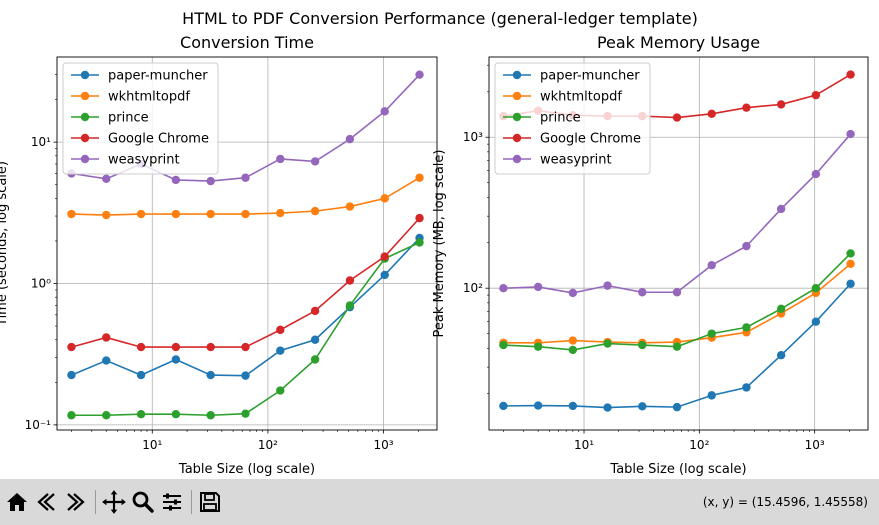  I want to click on legend-label: Google Chrome, so click(590, 139).